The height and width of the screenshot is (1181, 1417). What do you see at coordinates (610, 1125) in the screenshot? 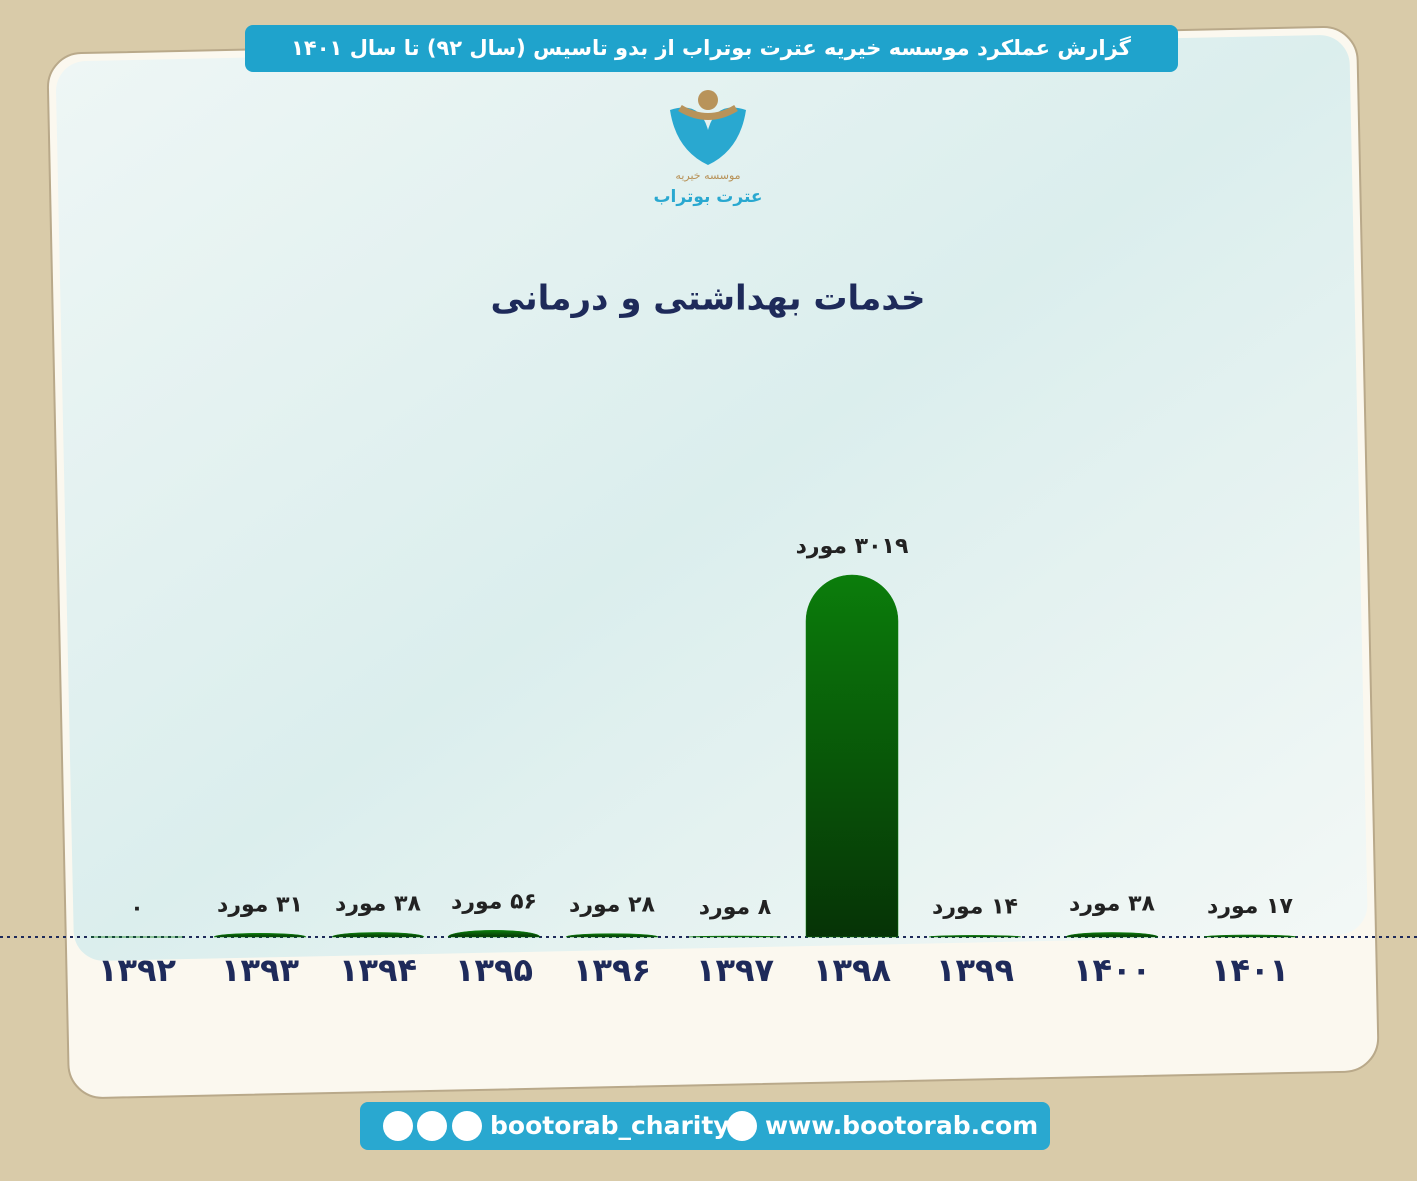
I see `footer-social: bootorab_charity` at bounding box center [610, 1125].